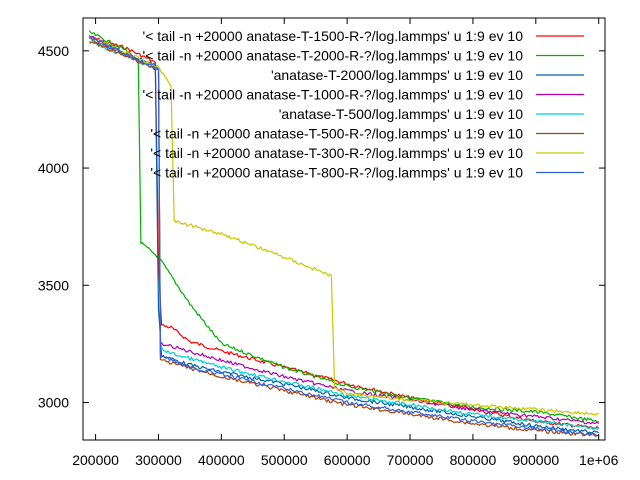 This screenshot has width=640, height=480. What do you see at coordinates (473, 460) in the screenshot?
I see `x-tick-label: 800000` at bounding box center [473, 460].